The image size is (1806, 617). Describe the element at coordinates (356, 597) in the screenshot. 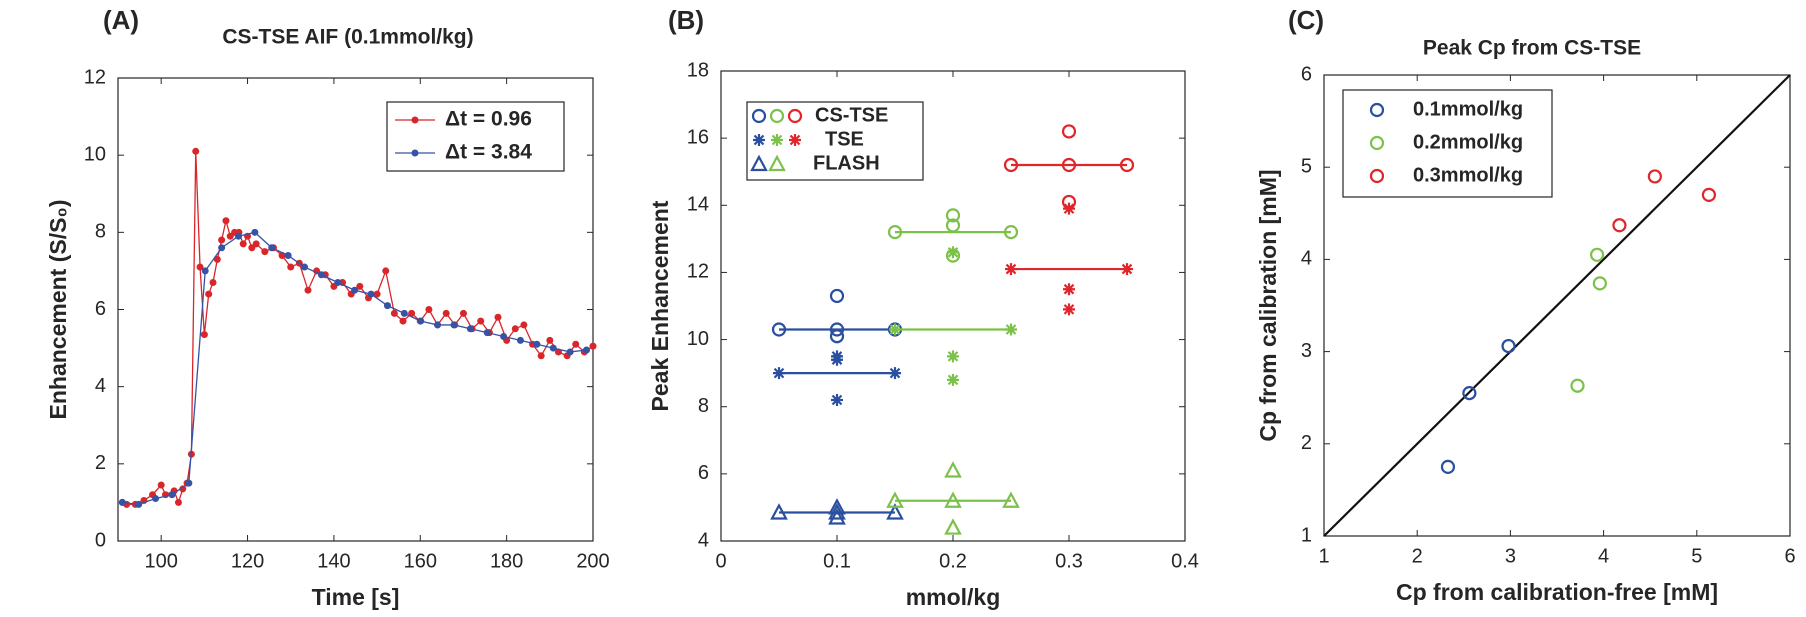

I see `x-axis-label: Time [s]` at that location.